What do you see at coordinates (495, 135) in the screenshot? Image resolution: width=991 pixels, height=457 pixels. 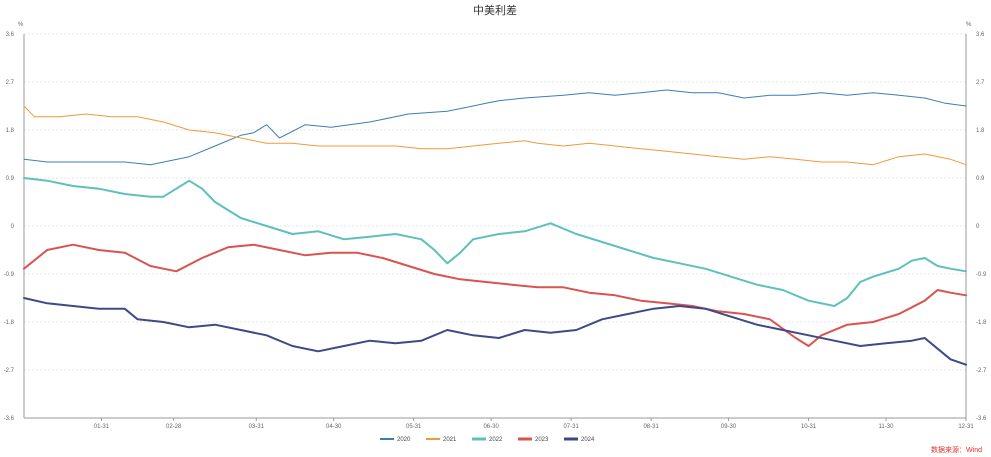 I see `series-line-2021` at bounding box center [495, 135].